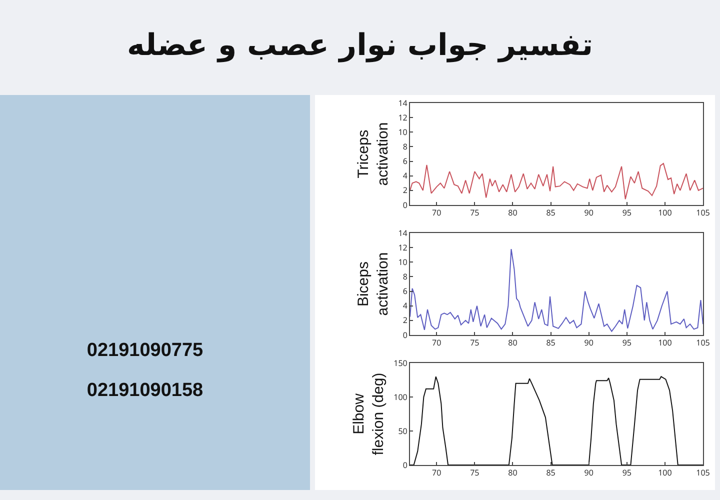 The image size is (720, 500). I want to click on y-axis-title: Biceps activation, so click(373, 284).